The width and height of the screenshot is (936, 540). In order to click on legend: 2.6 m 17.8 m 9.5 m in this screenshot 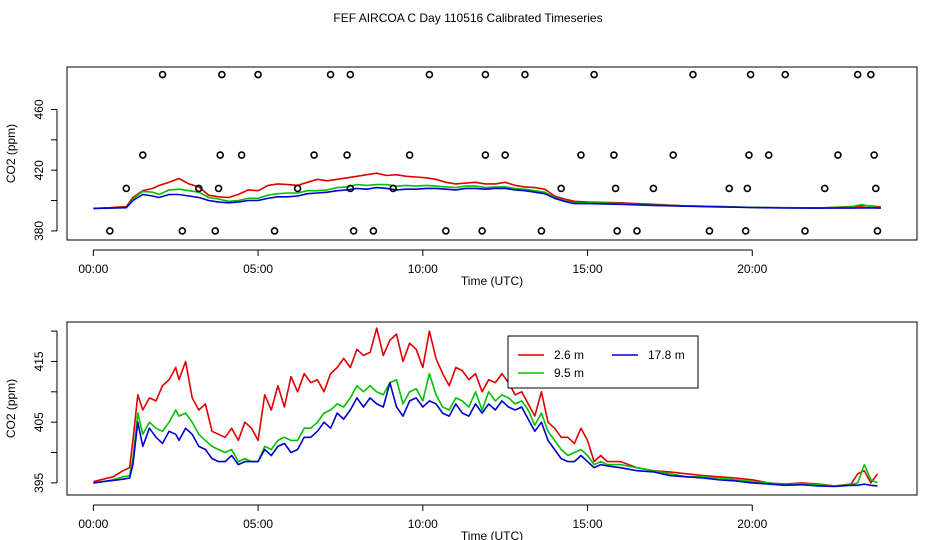, I will do `click(603, 362)`.